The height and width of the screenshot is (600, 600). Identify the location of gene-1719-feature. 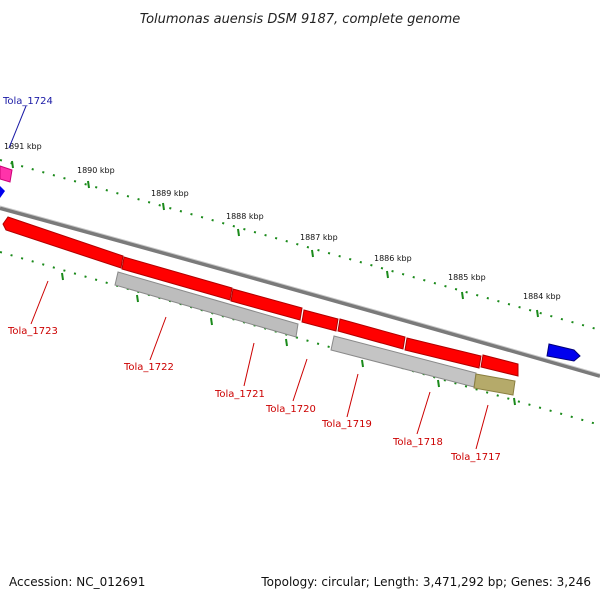
(371, 334).